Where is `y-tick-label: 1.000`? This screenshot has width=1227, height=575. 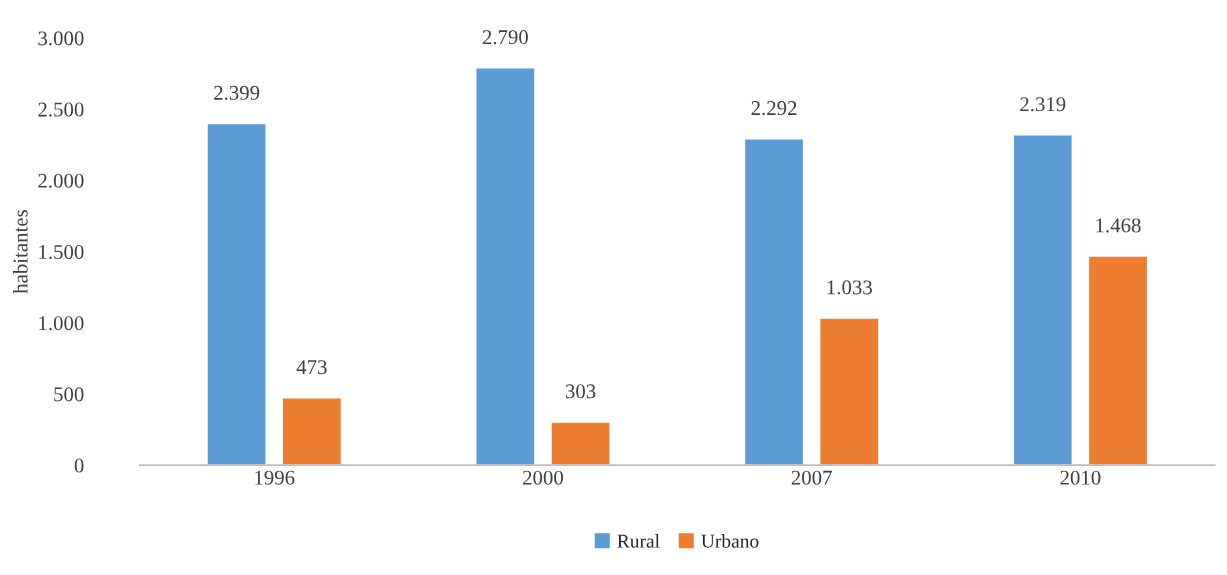
y-tick-label: 1.000 is located at coordinates (61, 323).